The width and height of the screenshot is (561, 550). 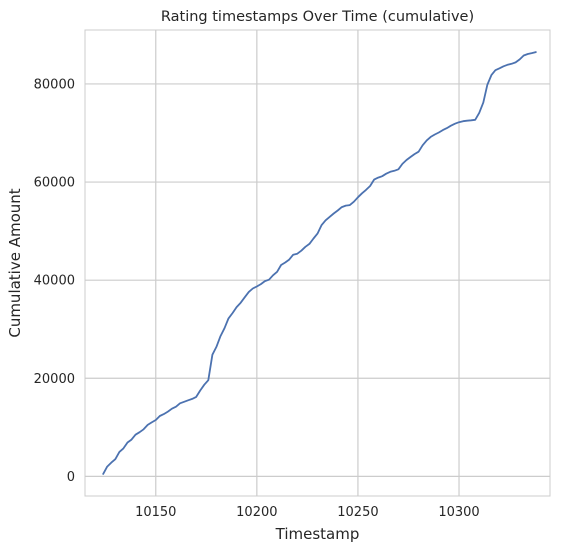 I want to click on x-tick-label: 10200, so click(x=256, y=512).